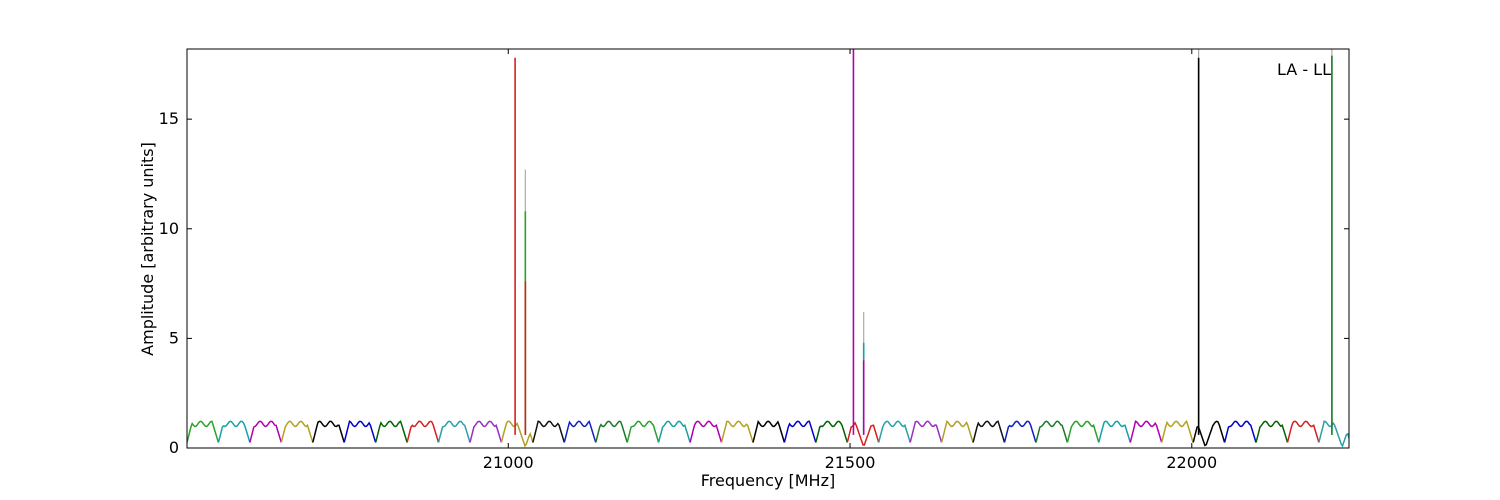 The image size is (1500, 500). What do you see at coordinates (174, 337) in the screenshot?
I see `y-tick-label: 5` at bounding box center [174, 337].